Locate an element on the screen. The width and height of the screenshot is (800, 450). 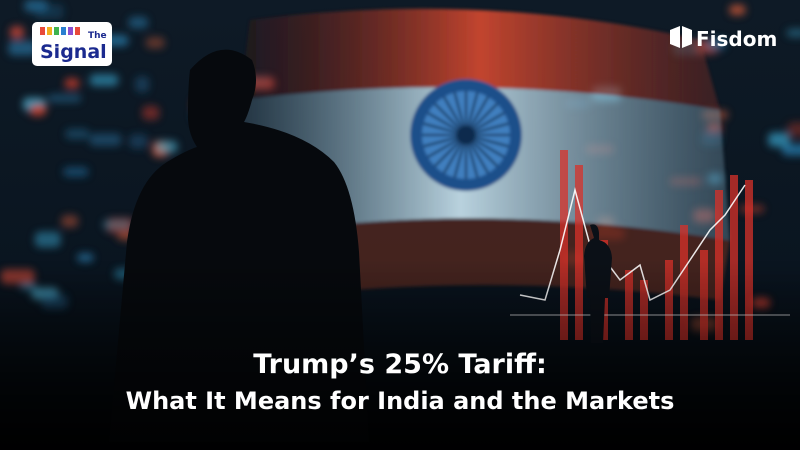
fisdom-name: Fisdom is located at coordinates (736, 39).